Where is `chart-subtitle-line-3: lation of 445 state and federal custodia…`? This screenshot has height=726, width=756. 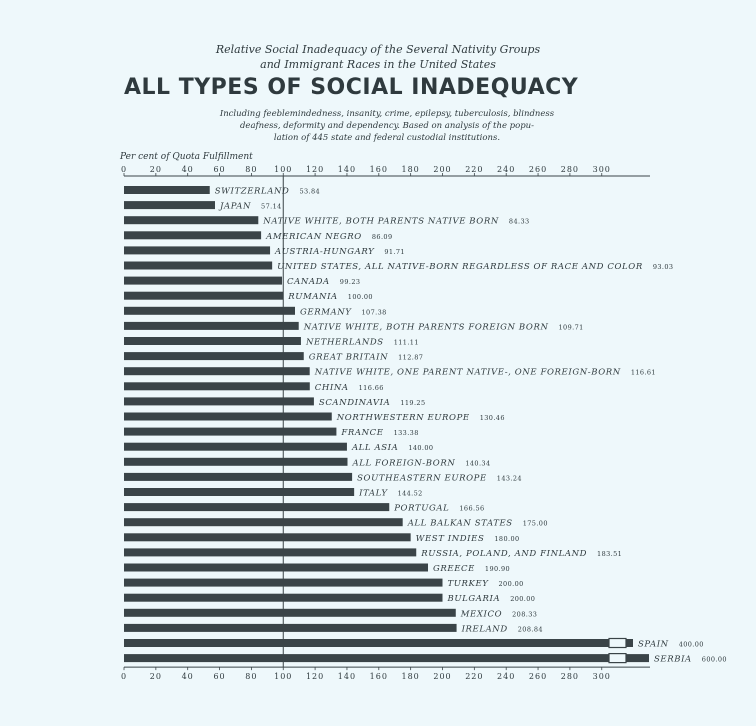 chart-subtitle-line-3: lation of 445 state and federal custodia… is located at coordinates (387, 138).